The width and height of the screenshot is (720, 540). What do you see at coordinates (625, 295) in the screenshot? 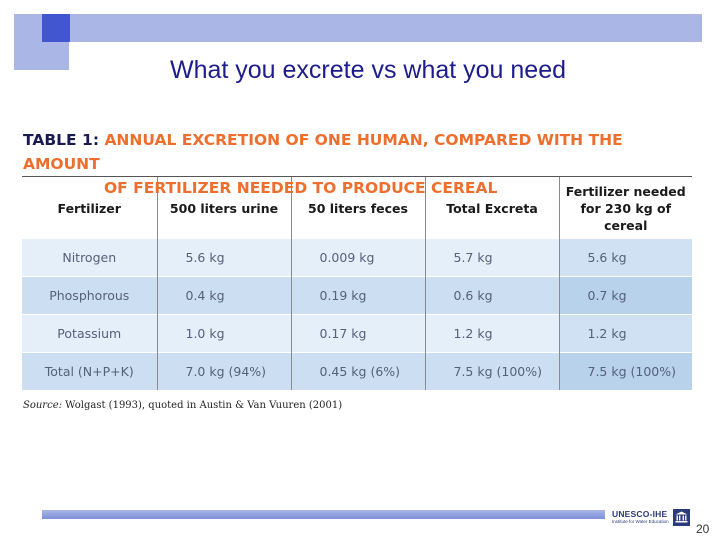
I see `table-cell: 0.7 kg` at bounding box center [625, 295].